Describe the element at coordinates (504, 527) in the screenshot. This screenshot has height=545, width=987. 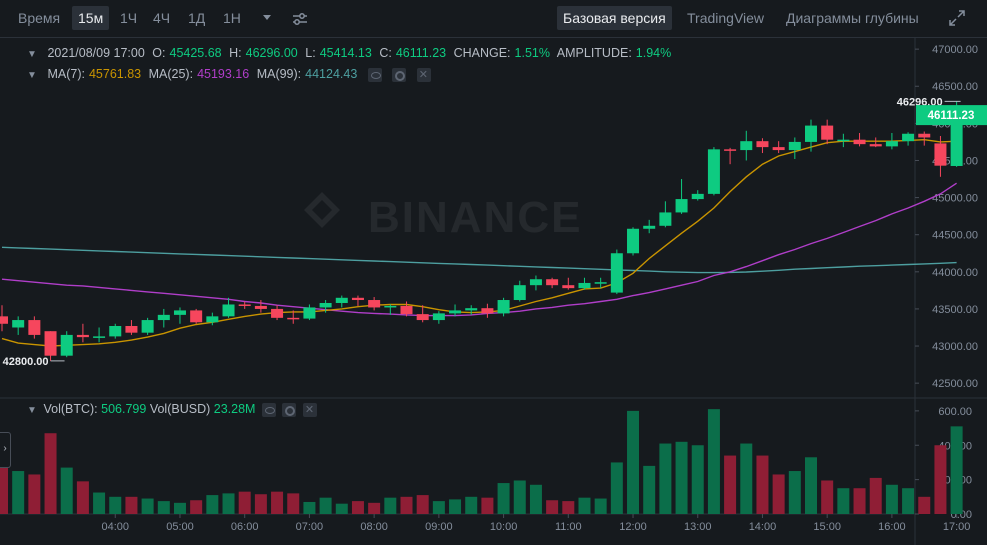
I see `time-tick-label: 10:00` at that location.